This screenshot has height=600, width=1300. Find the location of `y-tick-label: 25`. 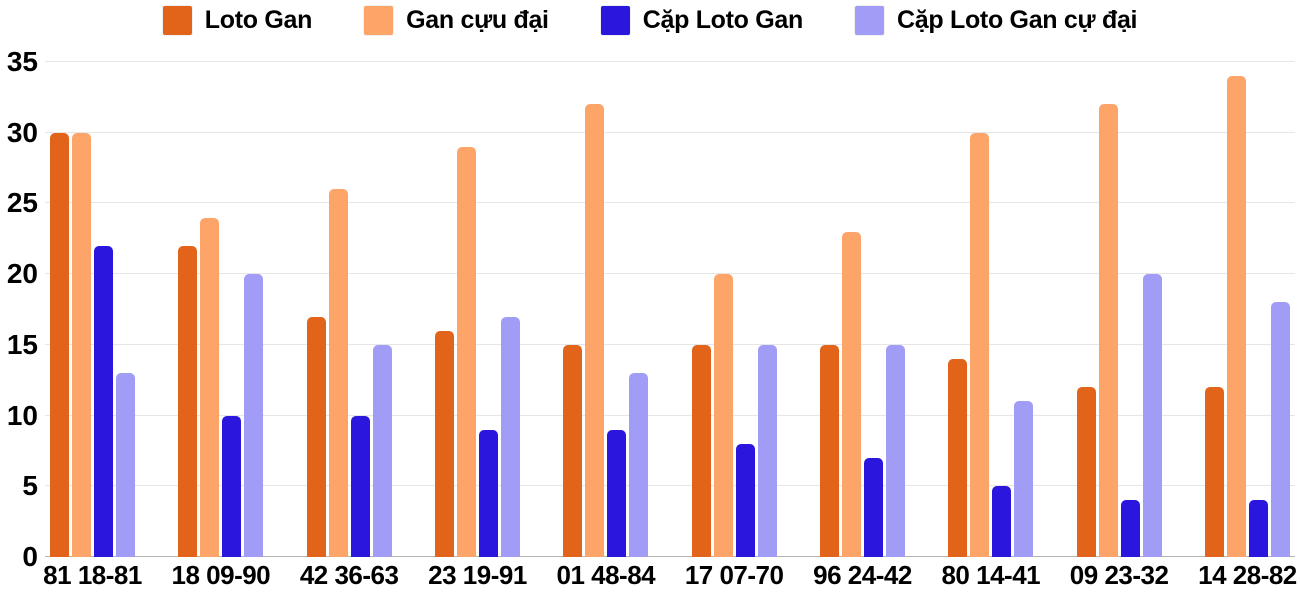

y-tick-label: 25 is located at coordinates (22, 203).